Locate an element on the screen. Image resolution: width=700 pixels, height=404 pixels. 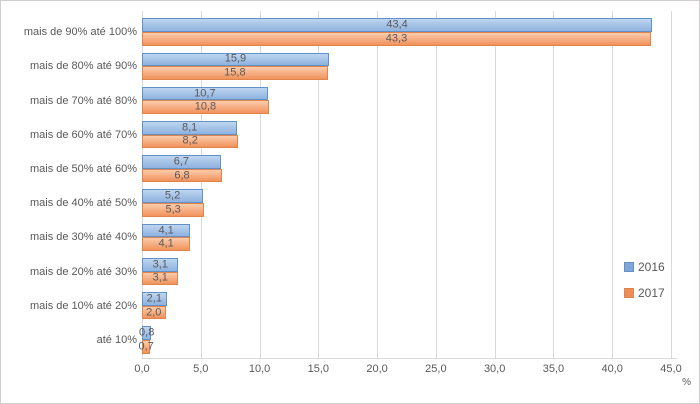
bar-2017: 43,3 is located at coordinates (396, 39).